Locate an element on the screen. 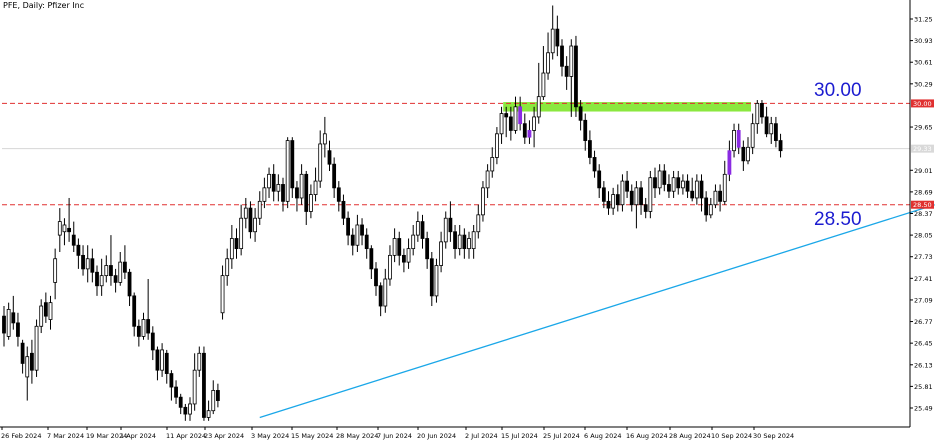 The width and height of the screenshot is (936, 442). y-tick-label-16: 26.45 is located at coordinates (923, 344).